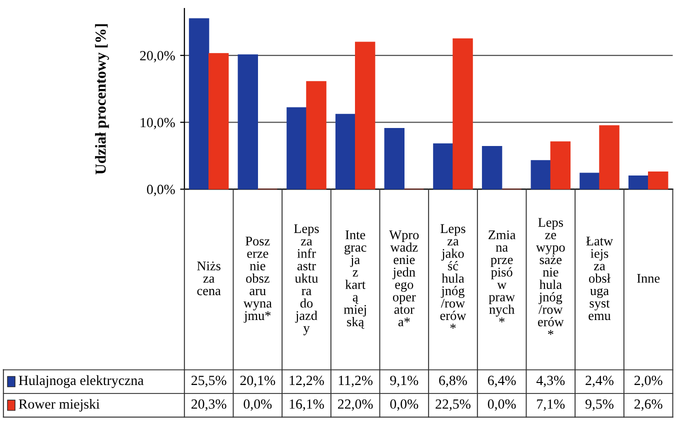 The image size is (683, 430). I want to click on data-label: 22,5%, so click(453, 405).